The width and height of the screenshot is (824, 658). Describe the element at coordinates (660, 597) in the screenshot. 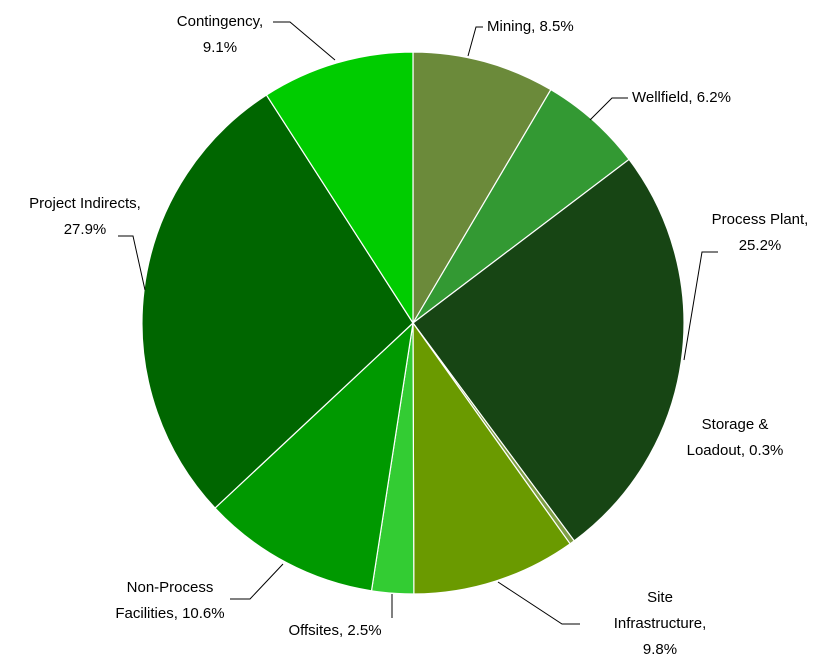

I see `data-label: Site` at that location.